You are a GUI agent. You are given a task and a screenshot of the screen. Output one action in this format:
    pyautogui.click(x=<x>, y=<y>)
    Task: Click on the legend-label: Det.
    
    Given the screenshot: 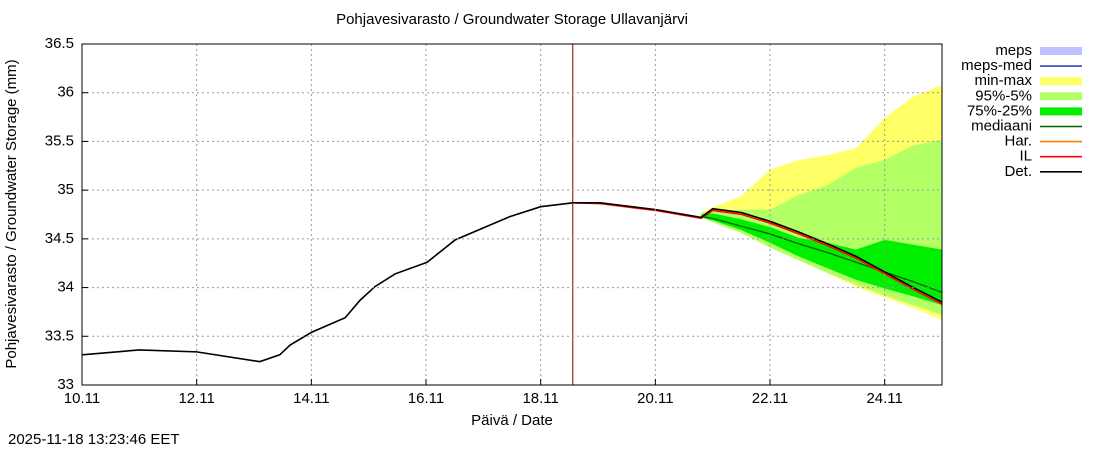 What is the action you would take?
    pyautogui.click(x=1018, y=171)
    